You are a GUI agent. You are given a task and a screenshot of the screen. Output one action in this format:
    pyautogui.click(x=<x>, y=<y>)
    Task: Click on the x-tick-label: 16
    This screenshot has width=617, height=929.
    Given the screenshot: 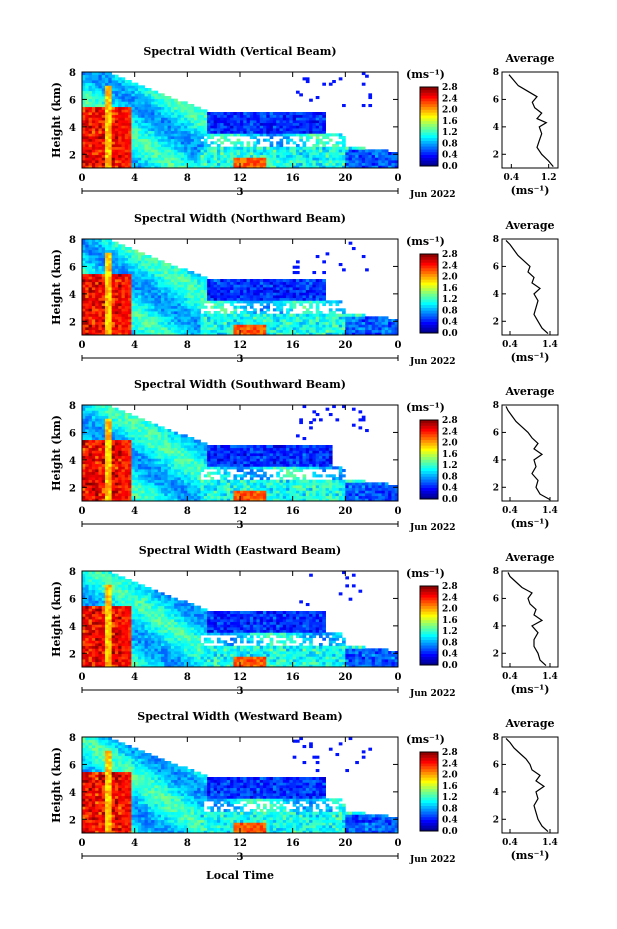 What is the action you would take?
    pyautogui.click(x=293, y=178)
    